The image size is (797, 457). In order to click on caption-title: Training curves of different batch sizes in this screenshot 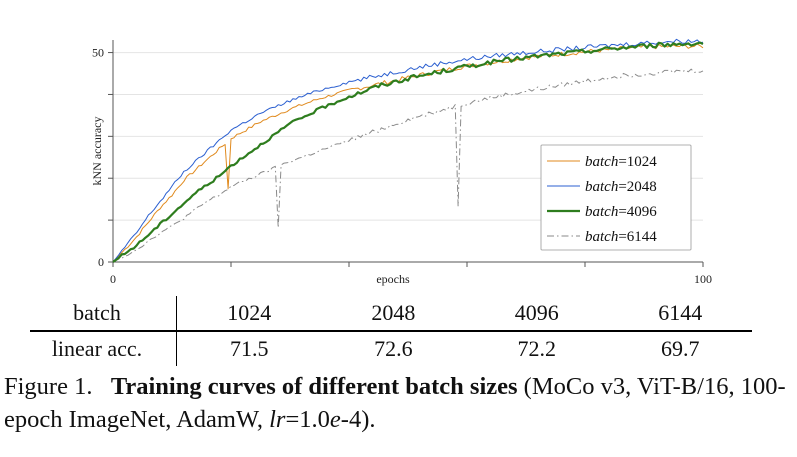, I will do `click(314, 386)`.